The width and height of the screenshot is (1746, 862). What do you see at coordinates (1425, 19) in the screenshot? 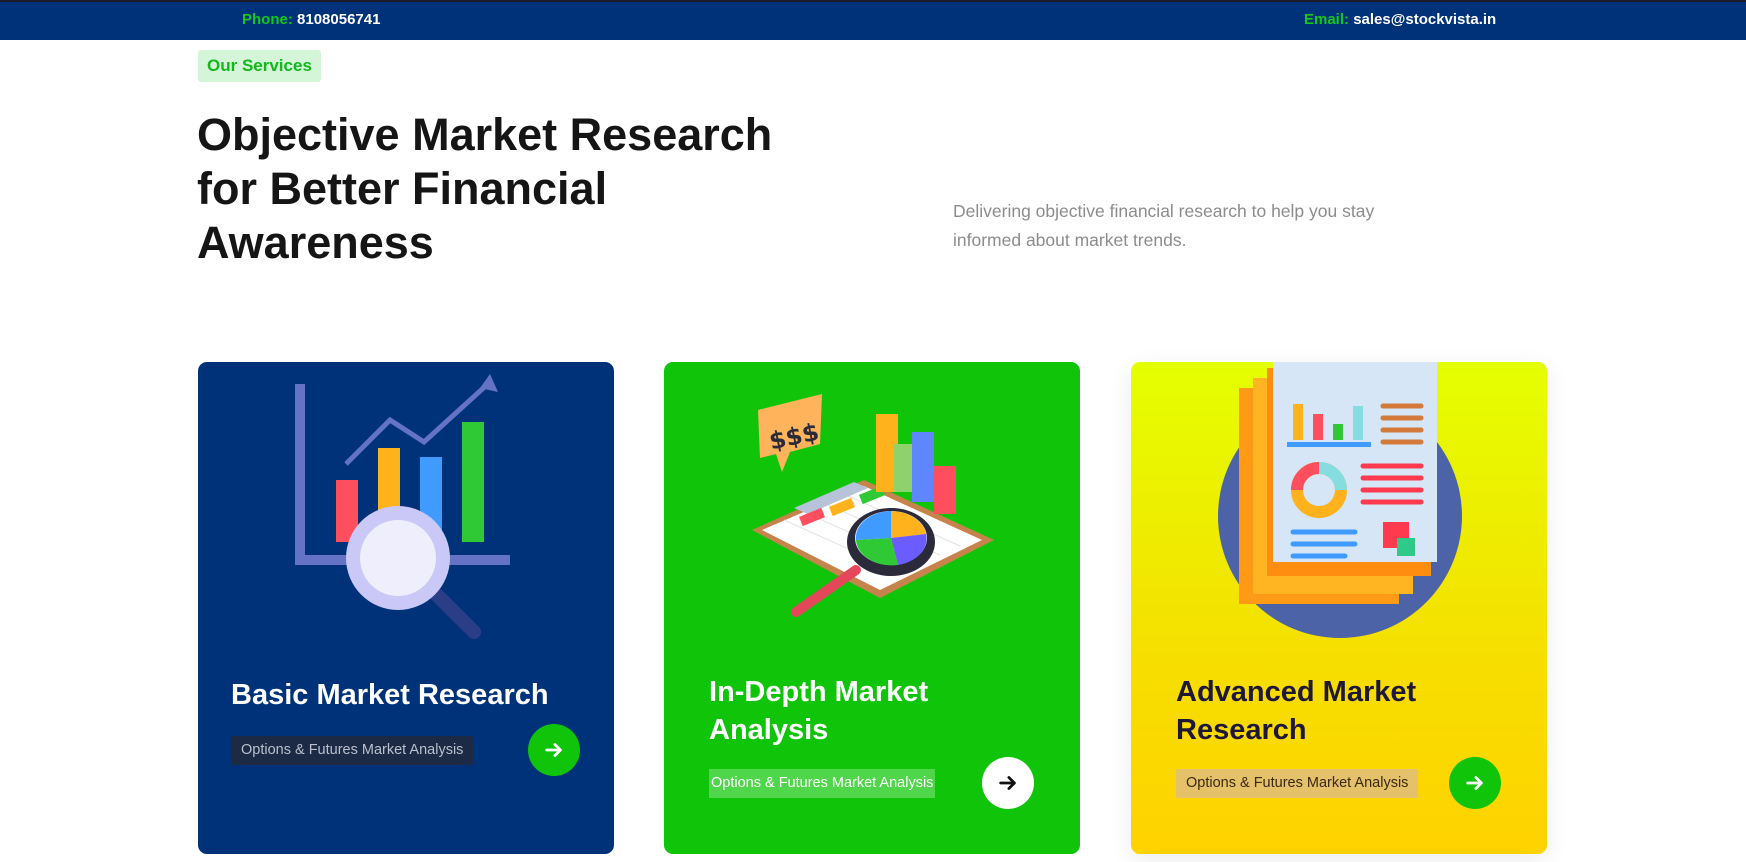
I see `email-address: sales@stockvista.in` at bounding box center [1425, 19].